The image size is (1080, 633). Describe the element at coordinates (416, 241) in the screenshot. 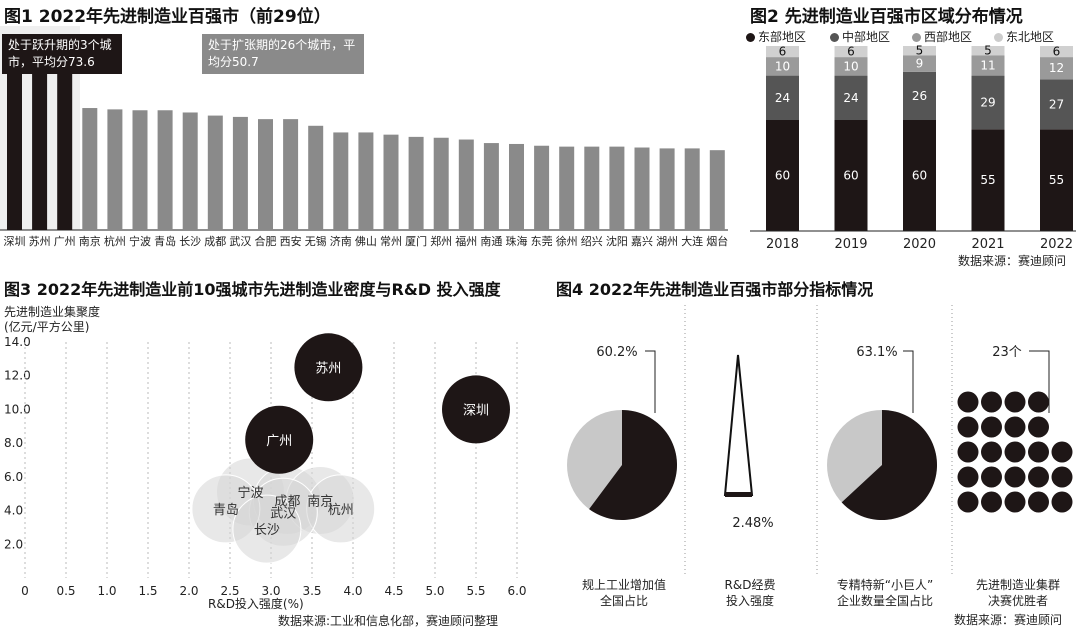

I see `fig1-tick-厦门: 厦门` at that location.